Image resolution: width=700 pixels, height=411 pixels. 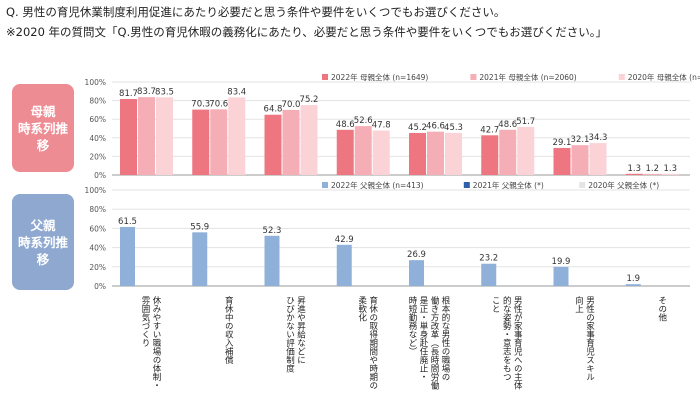 I want to click on legend-label: 2021年 父親全体 (*), so click(x=508, y=185).